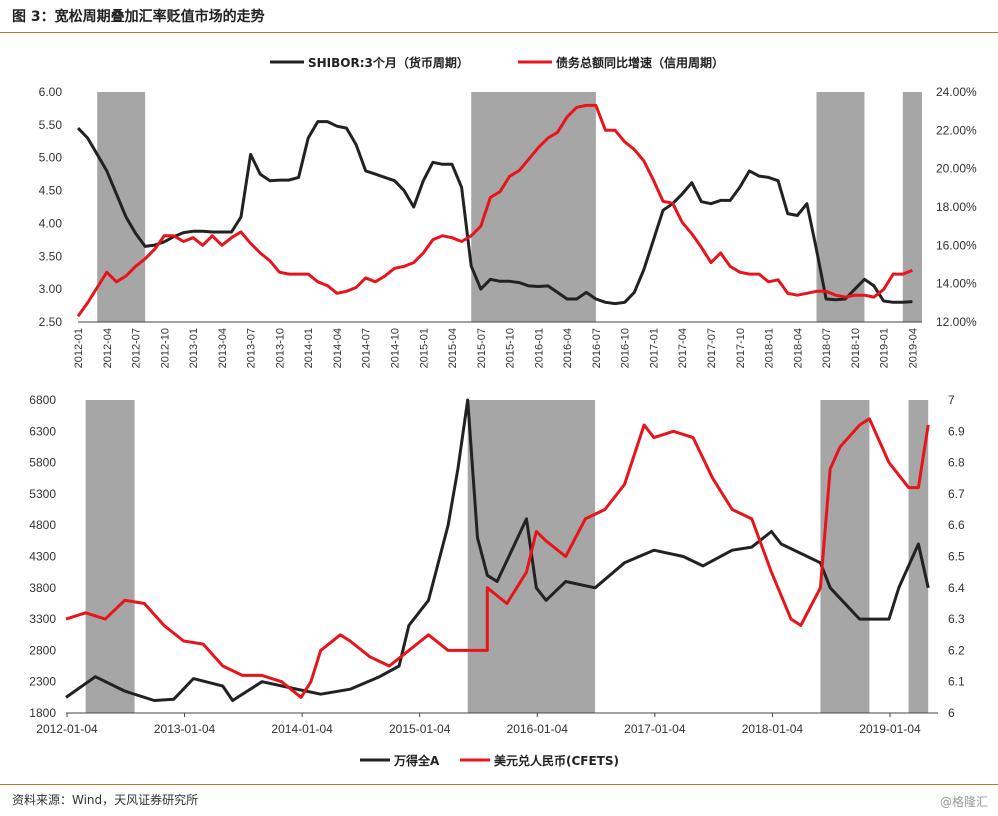 The image size is (998, 816). Describe the element at coordinates (856, 348) in the screenshot. I see `x-tick-label: 2018-10` at that location.